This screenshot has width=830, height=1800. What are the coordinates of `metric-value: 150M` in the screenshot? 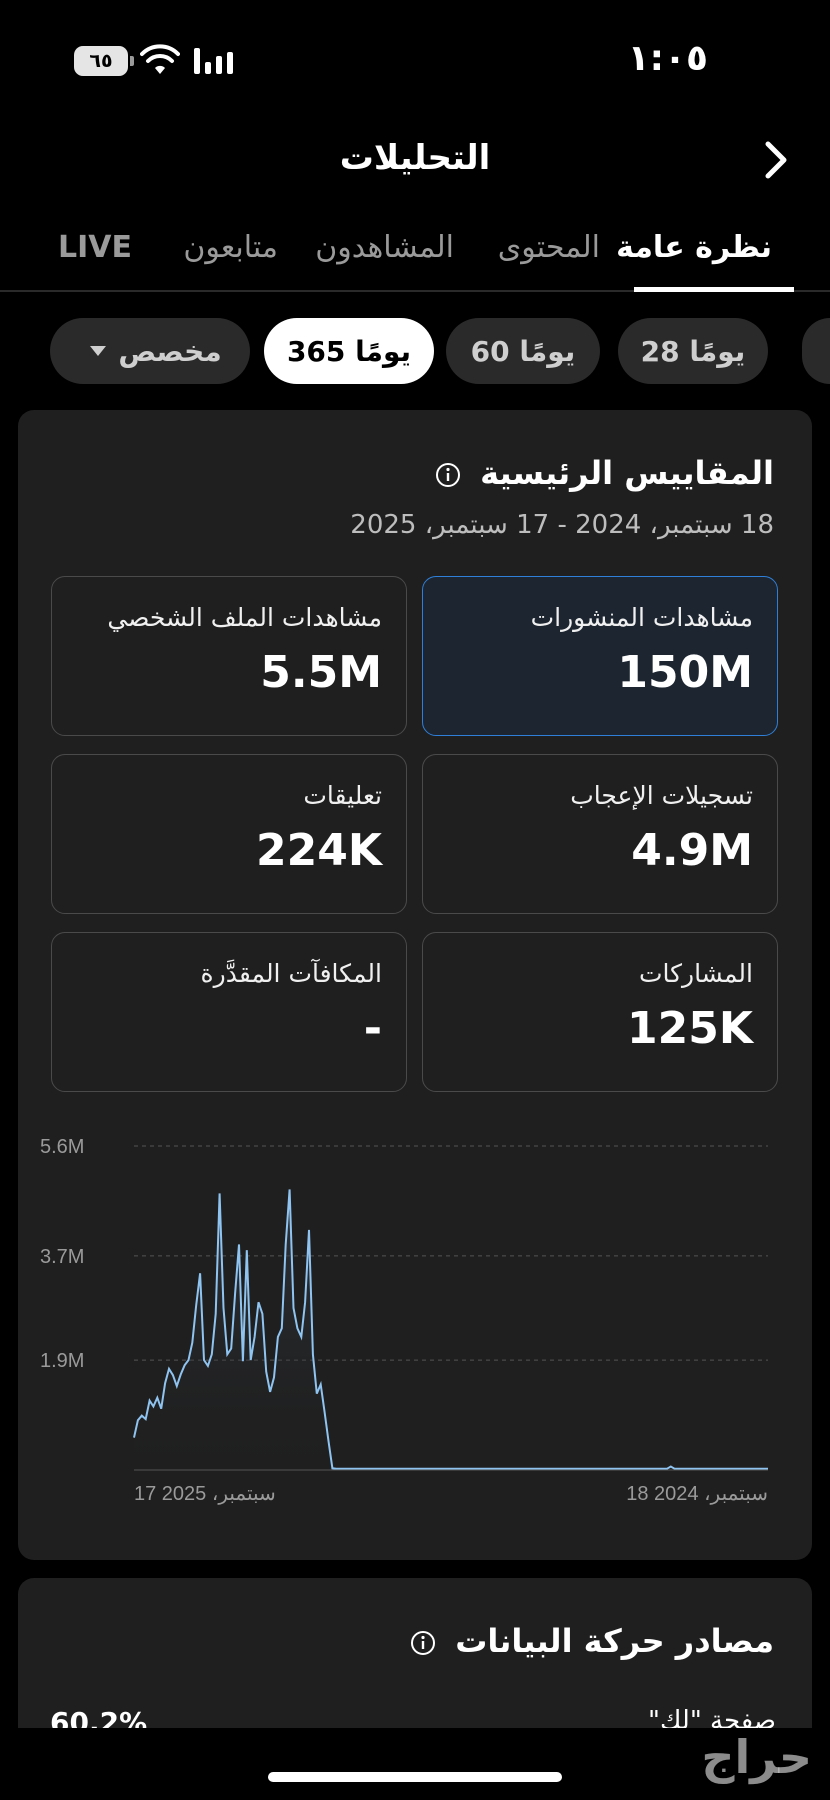 It's located at (685, 672).